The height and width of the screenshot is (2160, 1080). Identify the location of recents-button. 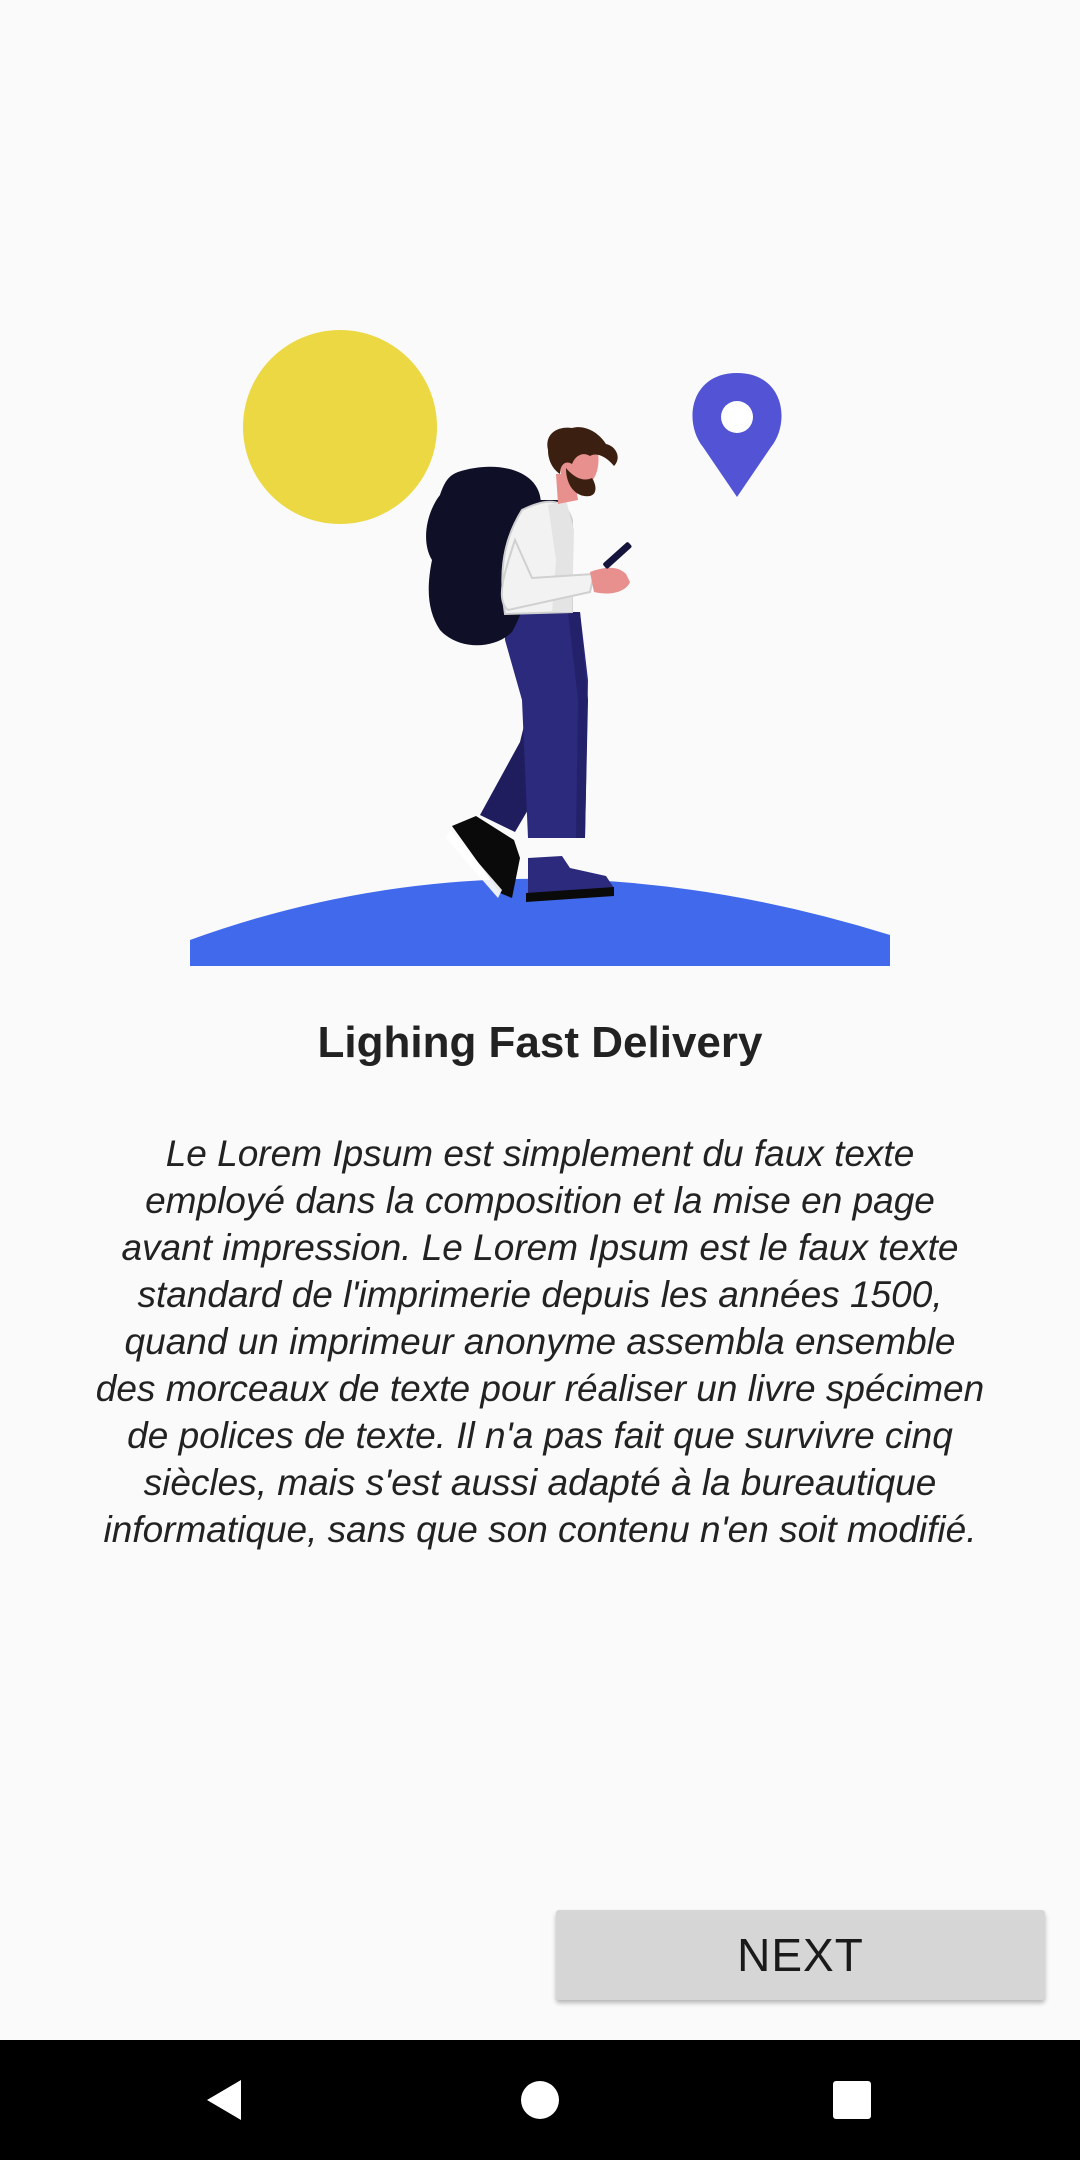
(852, 2100).